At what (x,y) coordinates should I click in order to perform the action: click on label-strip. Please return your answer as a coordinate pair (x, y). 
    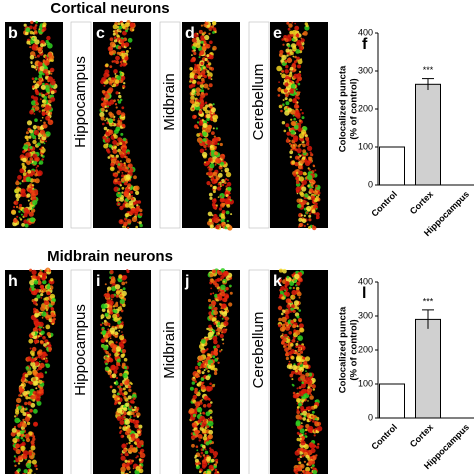
    Looking at the image, I should click on (259, 125).